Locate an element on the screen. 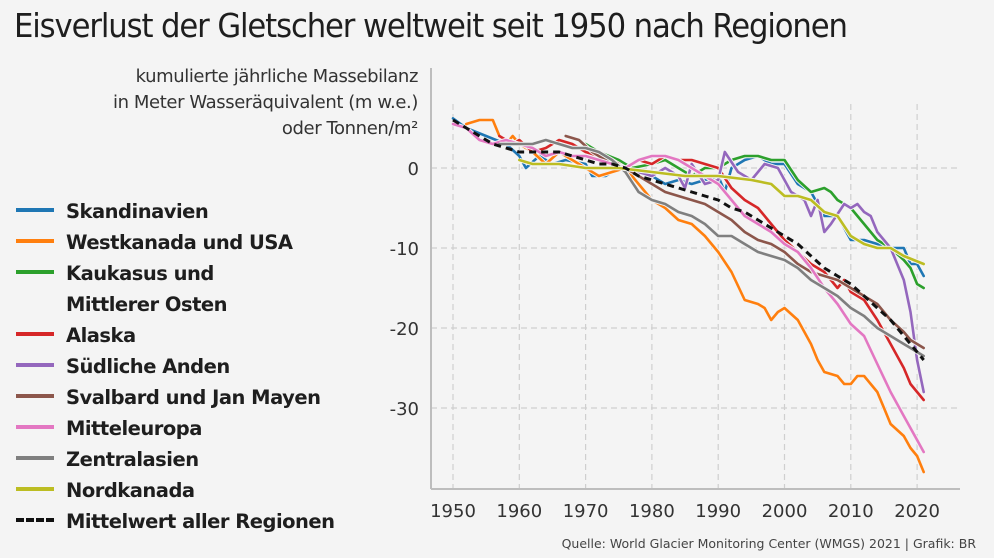 This screenshot has height=558, width=994. x-tick-label: 2010 is located at coordinates (851, 511).